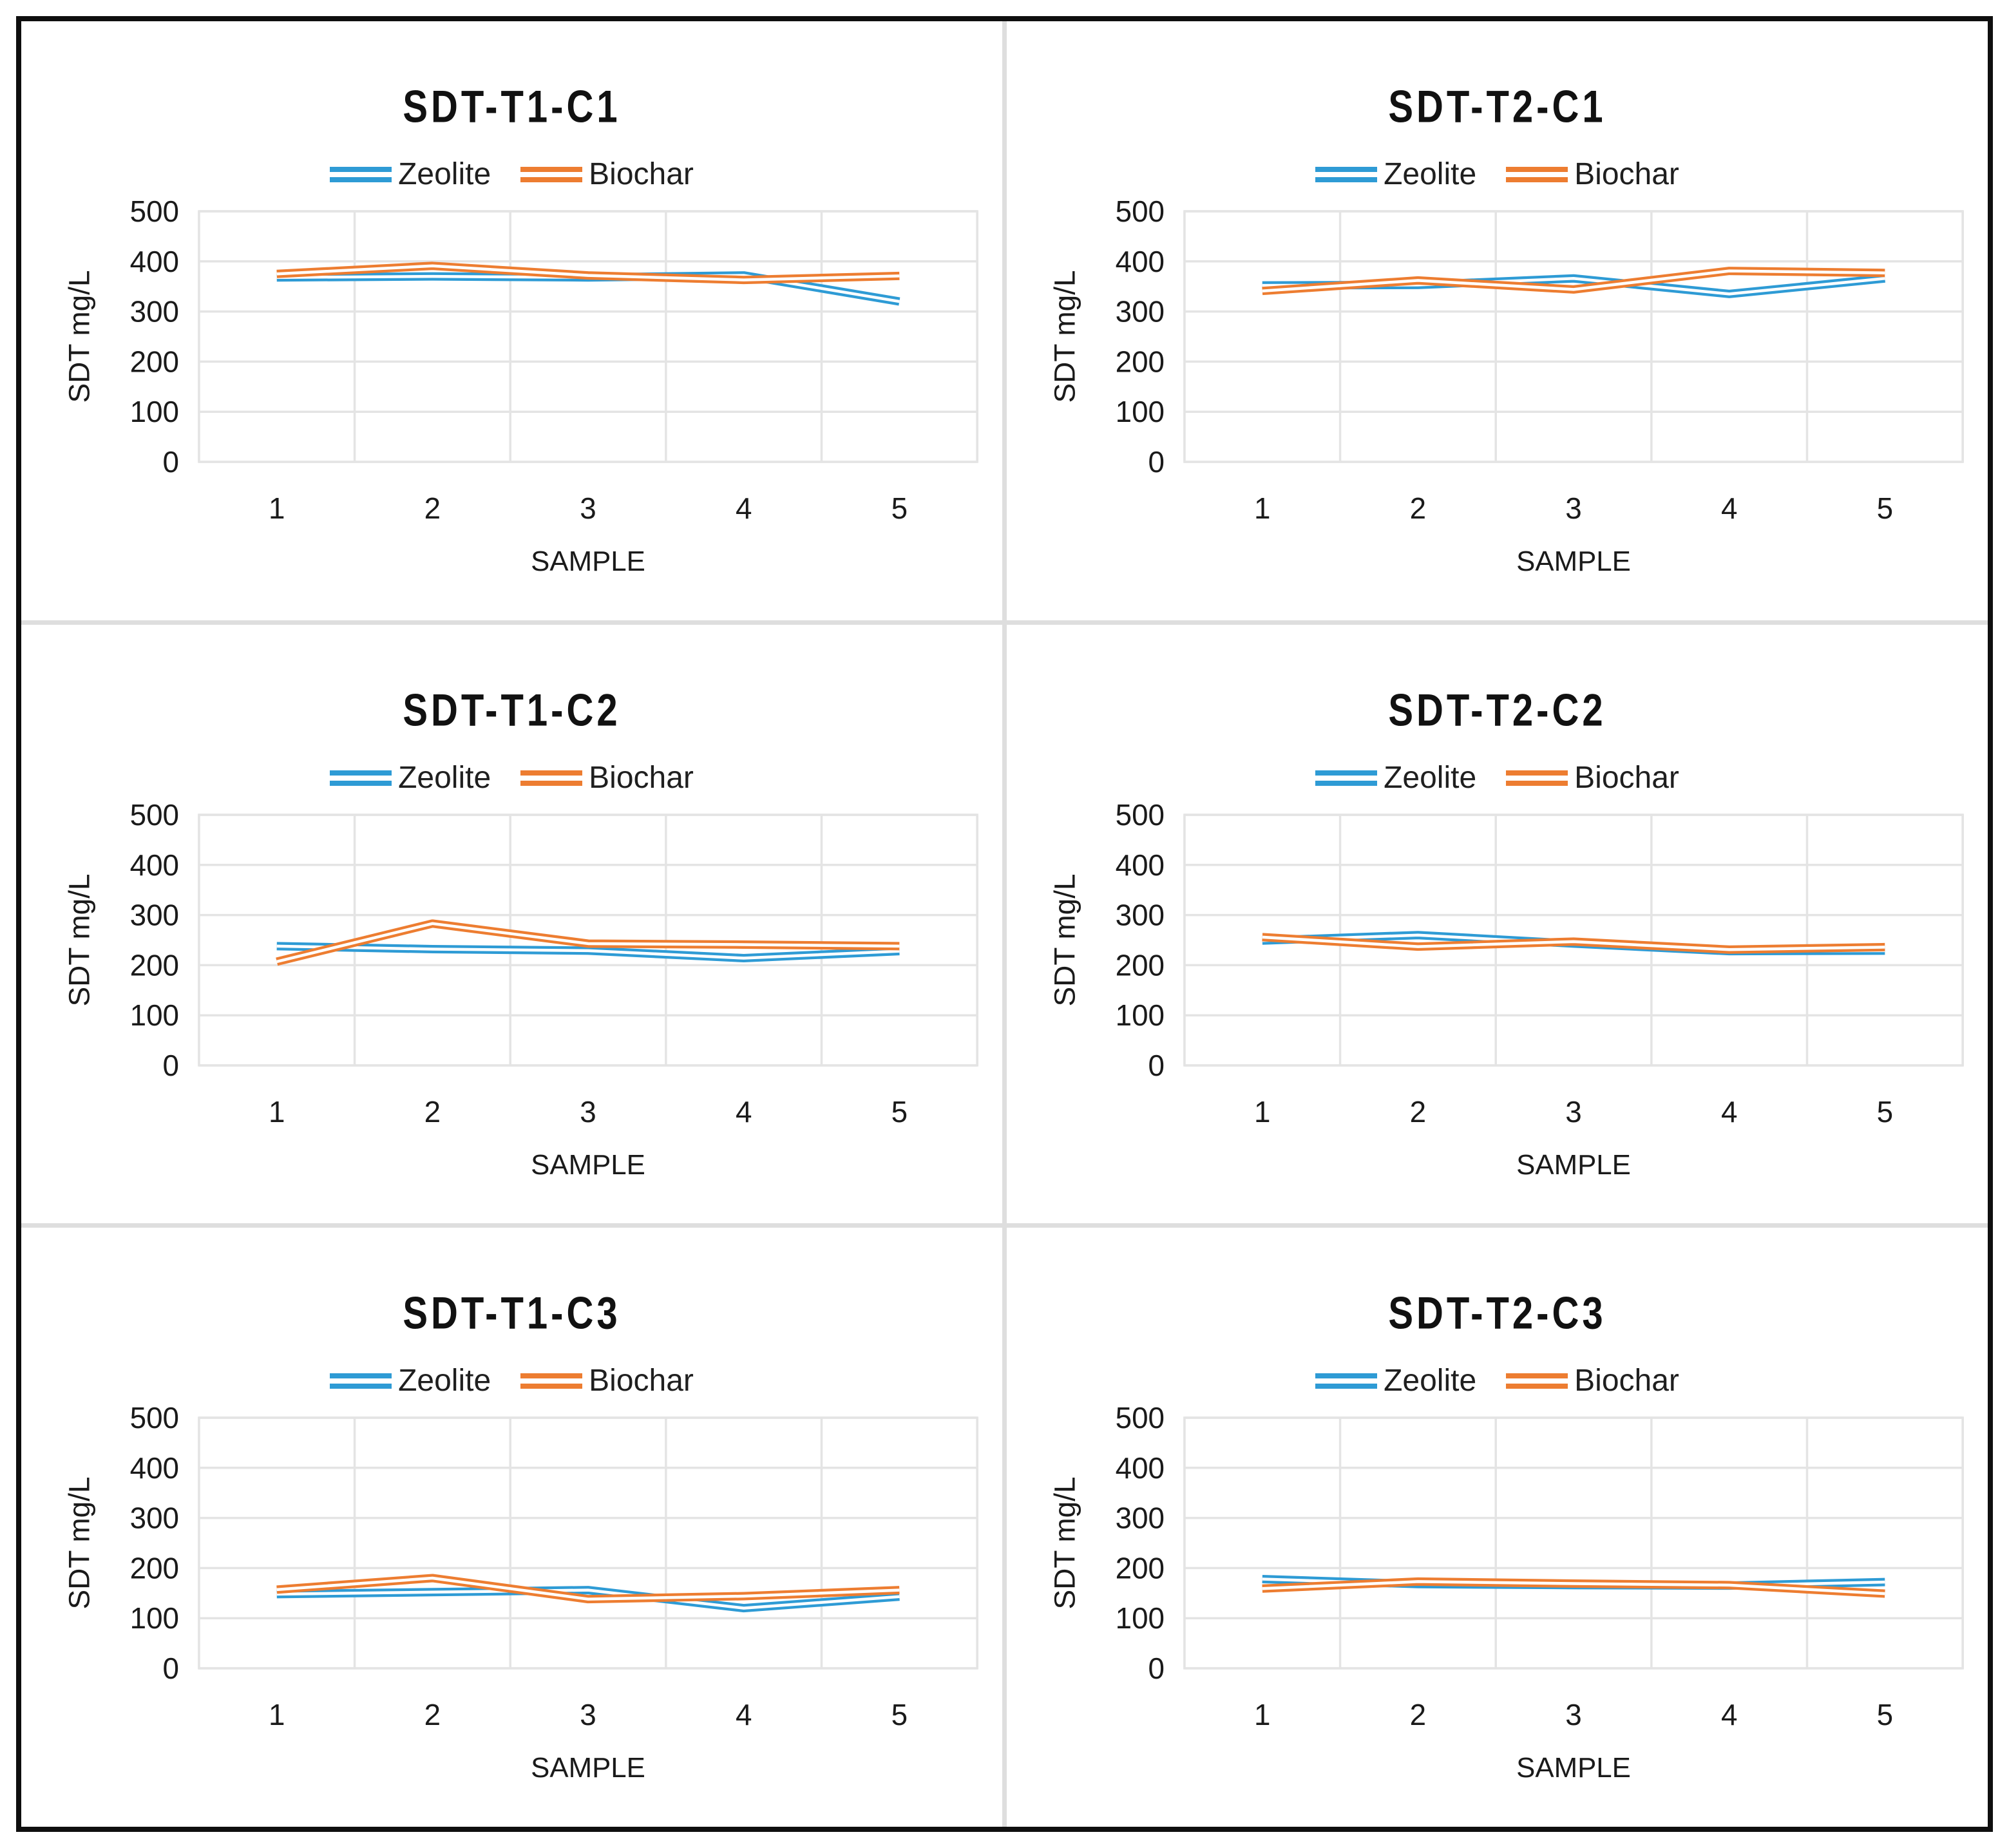 Image resolution: width=2009 pixels, height=1848 pixels. What do you see at coordinates (512, 1313) in the screenshot?
I see `chart-title: SDT-T1-C3` at bounding box center [512, 1313].